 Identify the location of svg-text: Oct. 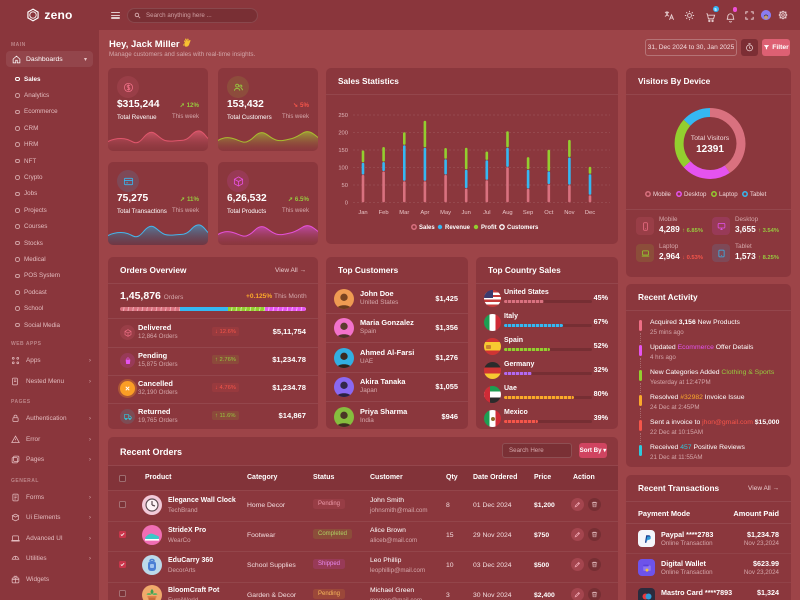
(548, 213).